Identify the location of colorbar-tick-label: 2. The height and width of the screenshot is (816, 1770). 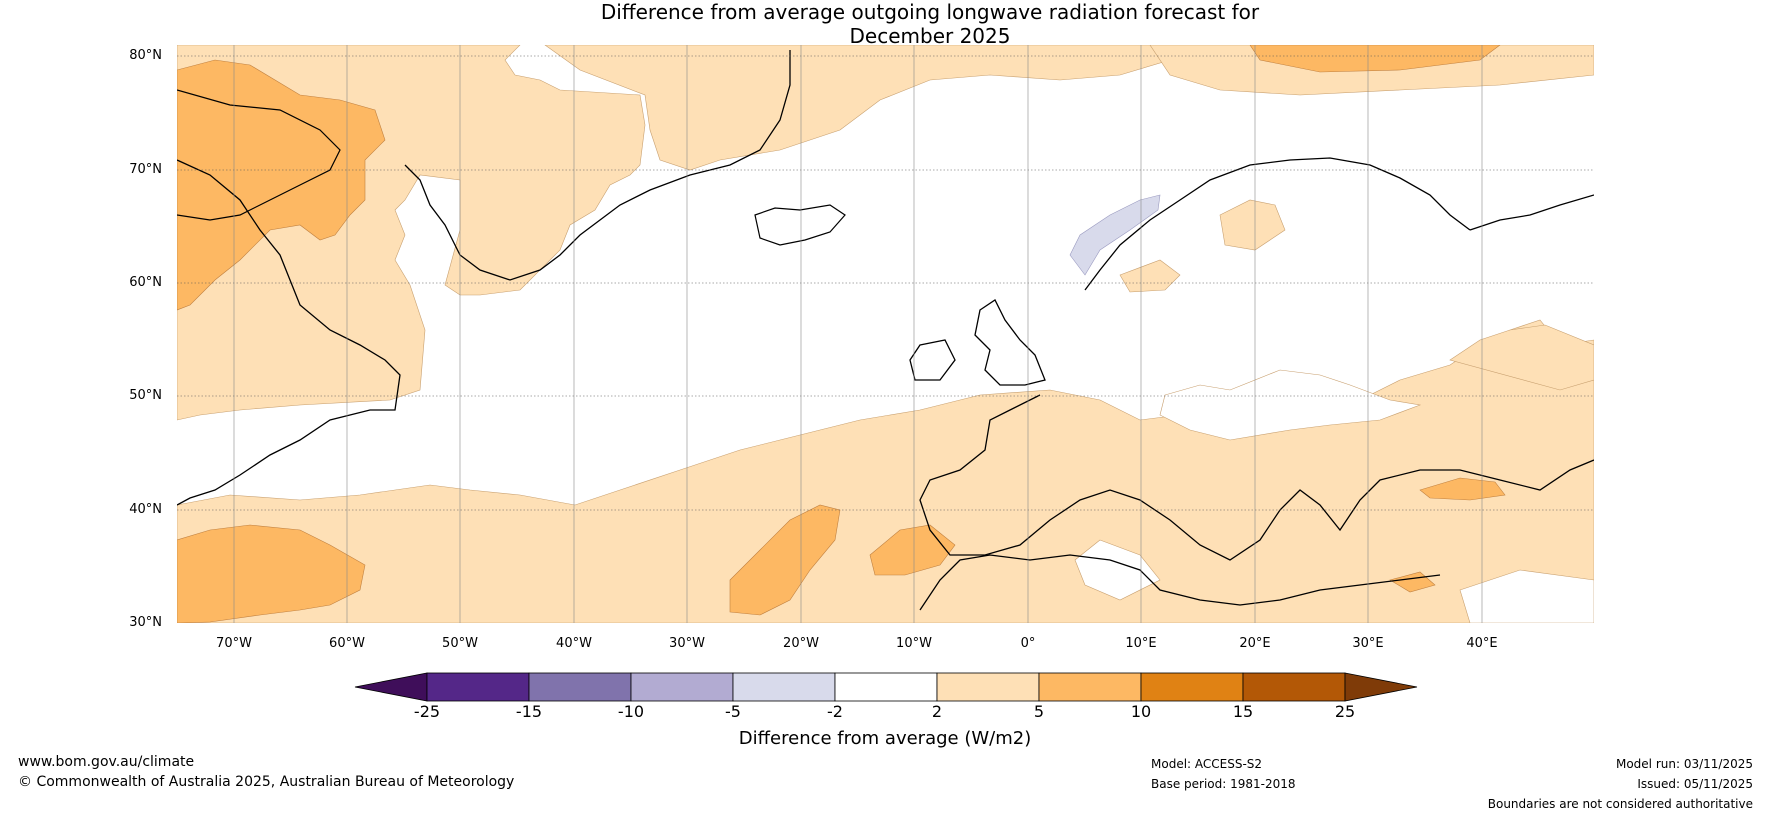
(937, 711).